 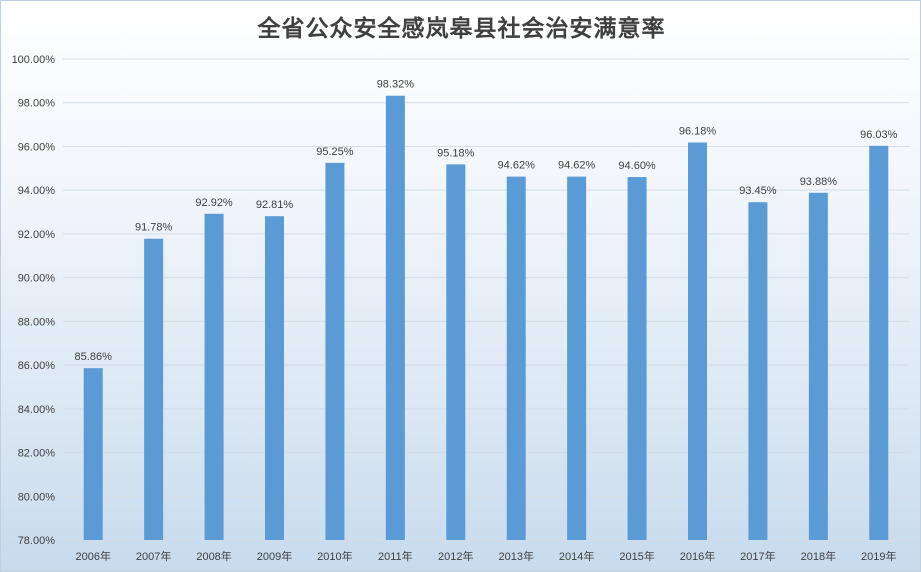 What do you see at coordinates (335, 152) in the screenshot?
I see `data-label: 95.25%` at bounding box center [335, 152].